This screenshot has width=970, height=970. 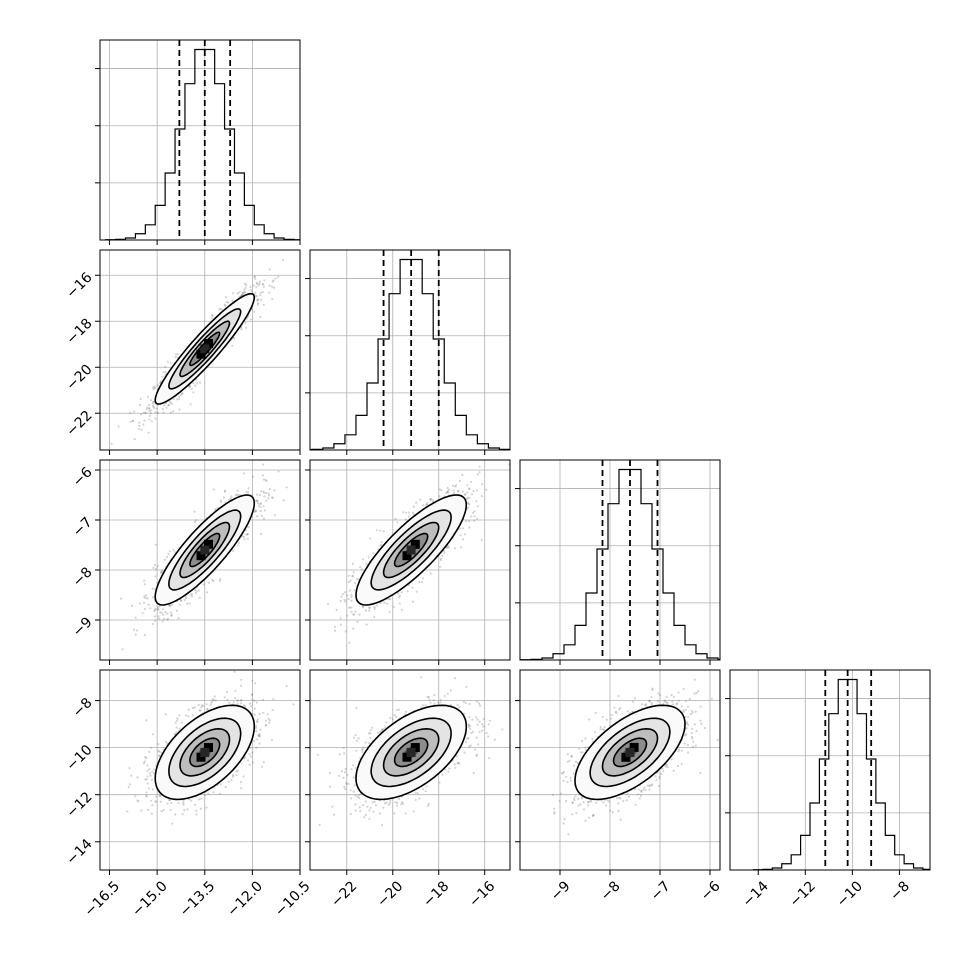 I want to click on x-tick-label: −18, so click(x=436, y=894).